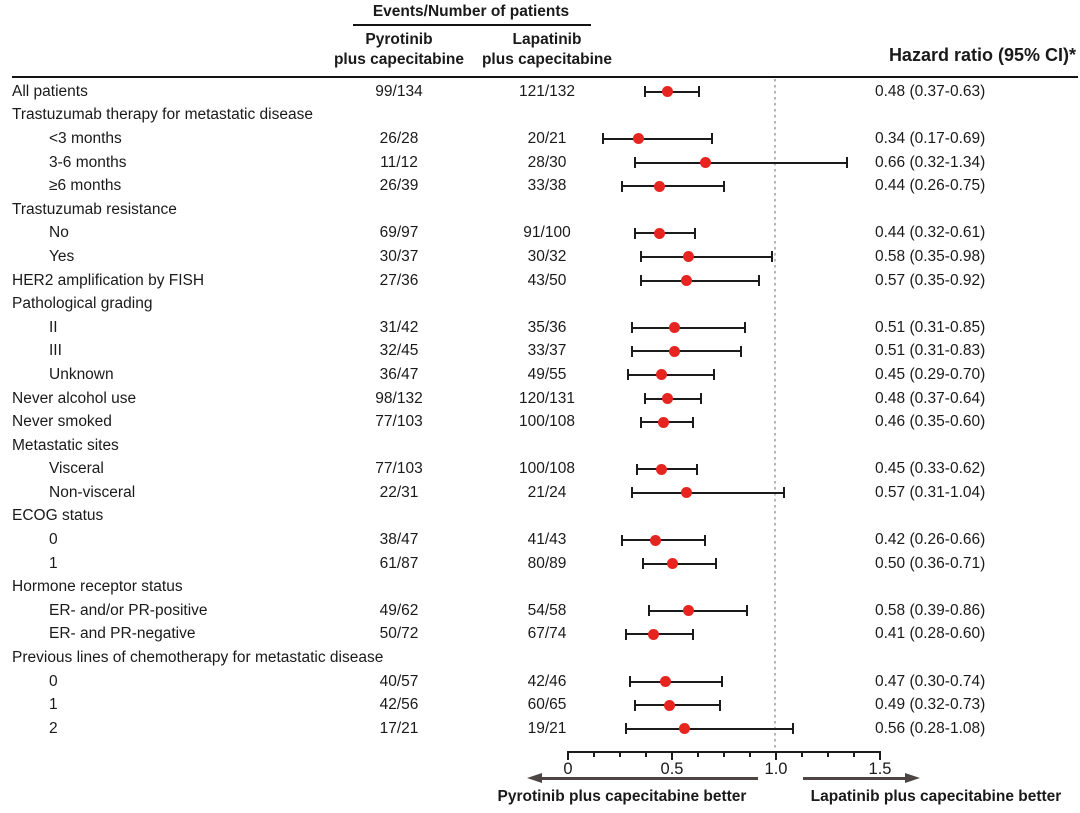 Image resolution: width=1080 pixels, height=813 pixels. Describe the element at coordinates (776, 769) in the screenshot. I see `axis-tick-label: 1.0` at that location.